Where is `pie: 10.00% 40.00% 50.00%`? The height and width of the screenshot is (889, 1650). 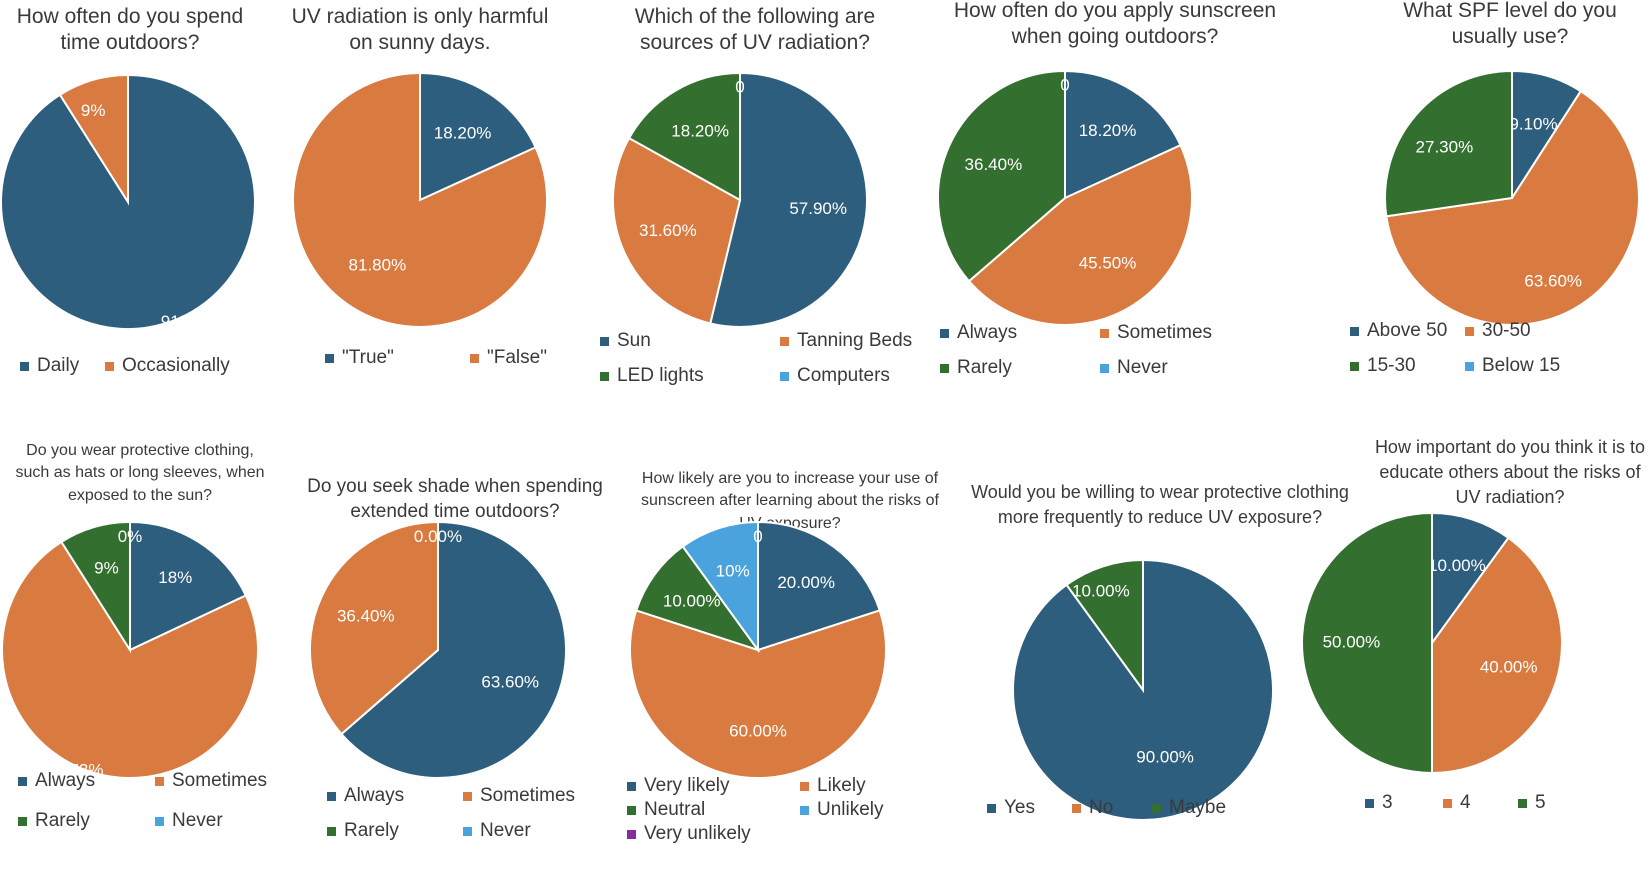
pie: 10.00% 40.00% 50.00% is located at coordinates (1432, 643).